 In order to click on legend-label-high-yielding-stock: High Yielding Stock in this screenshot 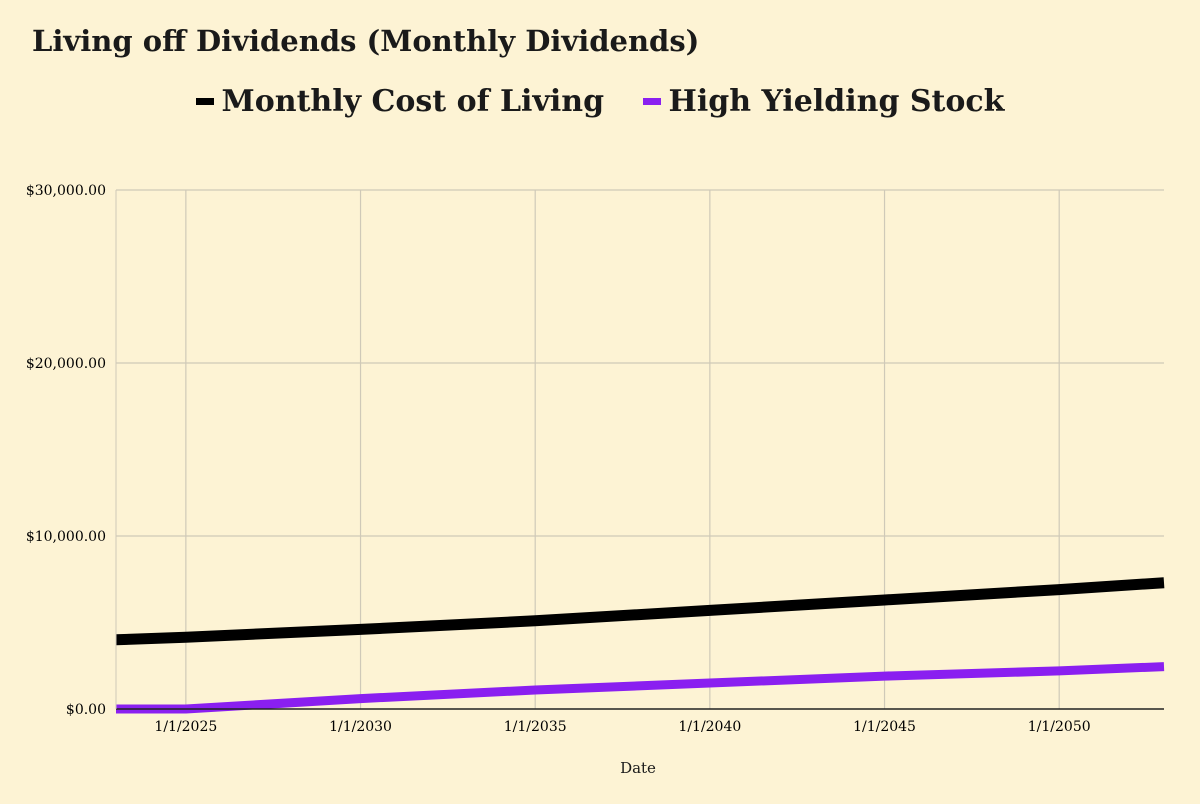, I will do `click(836, 101)`.